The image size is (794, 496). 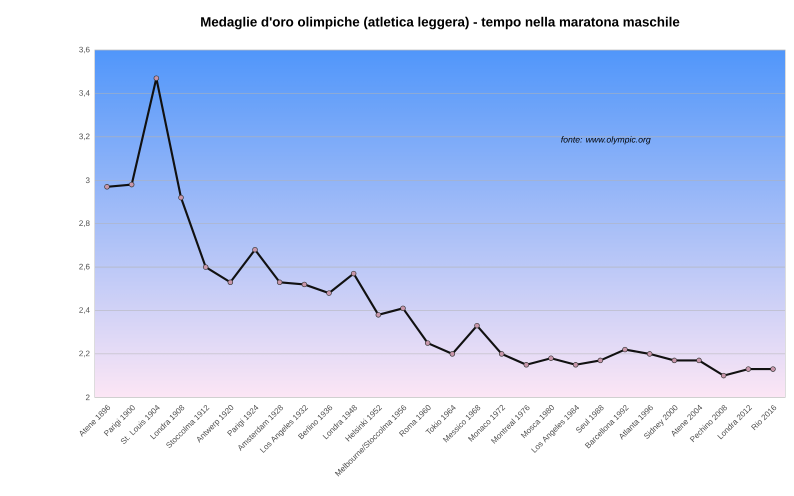 I want to click on y-tick-label: 2,2, so click(x=84, y=354).